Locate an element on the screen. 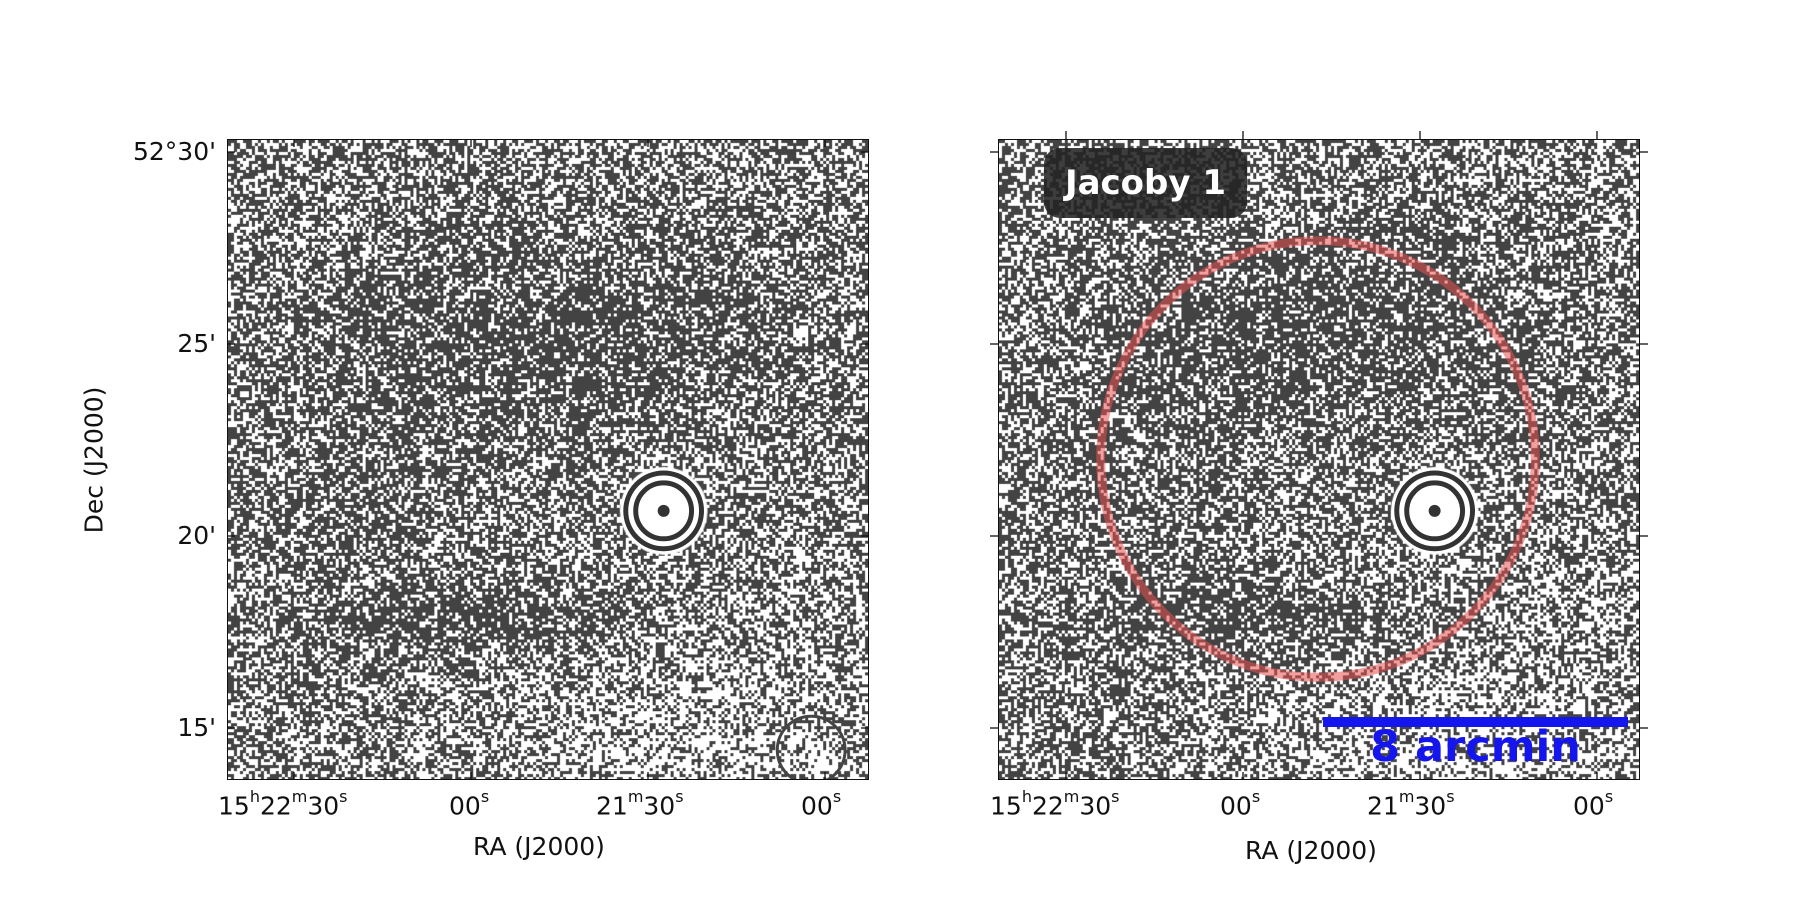 This screenshot has height=900, width=1800. left-y-tick-2: 25' is located at coordinates (196, 343).